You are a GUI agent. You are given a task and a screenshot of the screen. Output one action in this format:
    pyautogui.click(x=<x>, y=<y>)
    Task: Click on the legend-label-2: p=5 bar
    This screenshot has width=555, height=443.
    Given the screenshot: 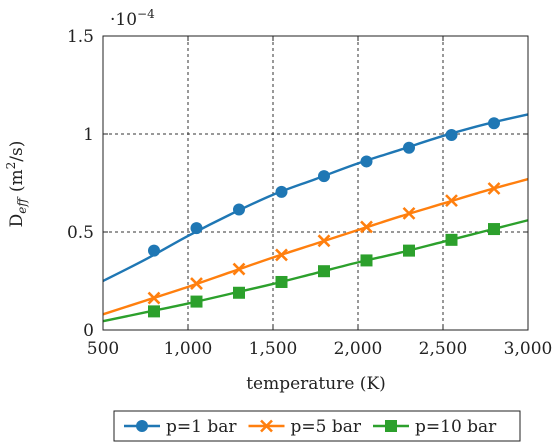 What is the action you would take?
    pyautogui.click(x=326, y=427)
    